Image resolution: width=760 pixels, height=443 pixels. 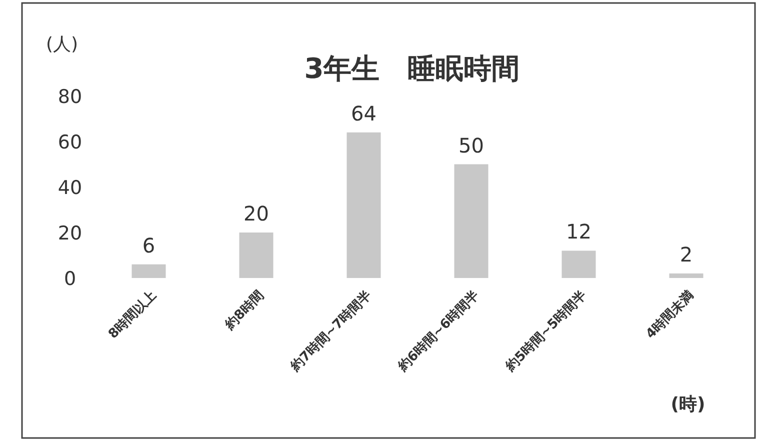 What do you see at coordinates (438, 332) in the screenshot?
I see `x-tick-label: 約6時間~6時間半` at bounding box center [438, 332].